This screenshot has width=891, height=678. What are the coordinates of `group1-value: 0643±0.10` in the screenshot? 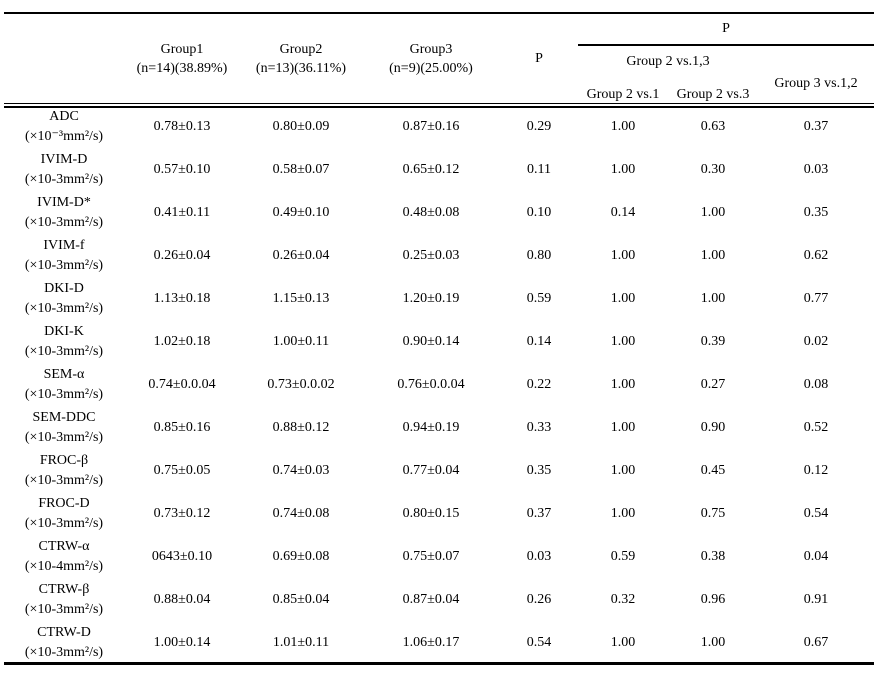 It's located at (182, 556).